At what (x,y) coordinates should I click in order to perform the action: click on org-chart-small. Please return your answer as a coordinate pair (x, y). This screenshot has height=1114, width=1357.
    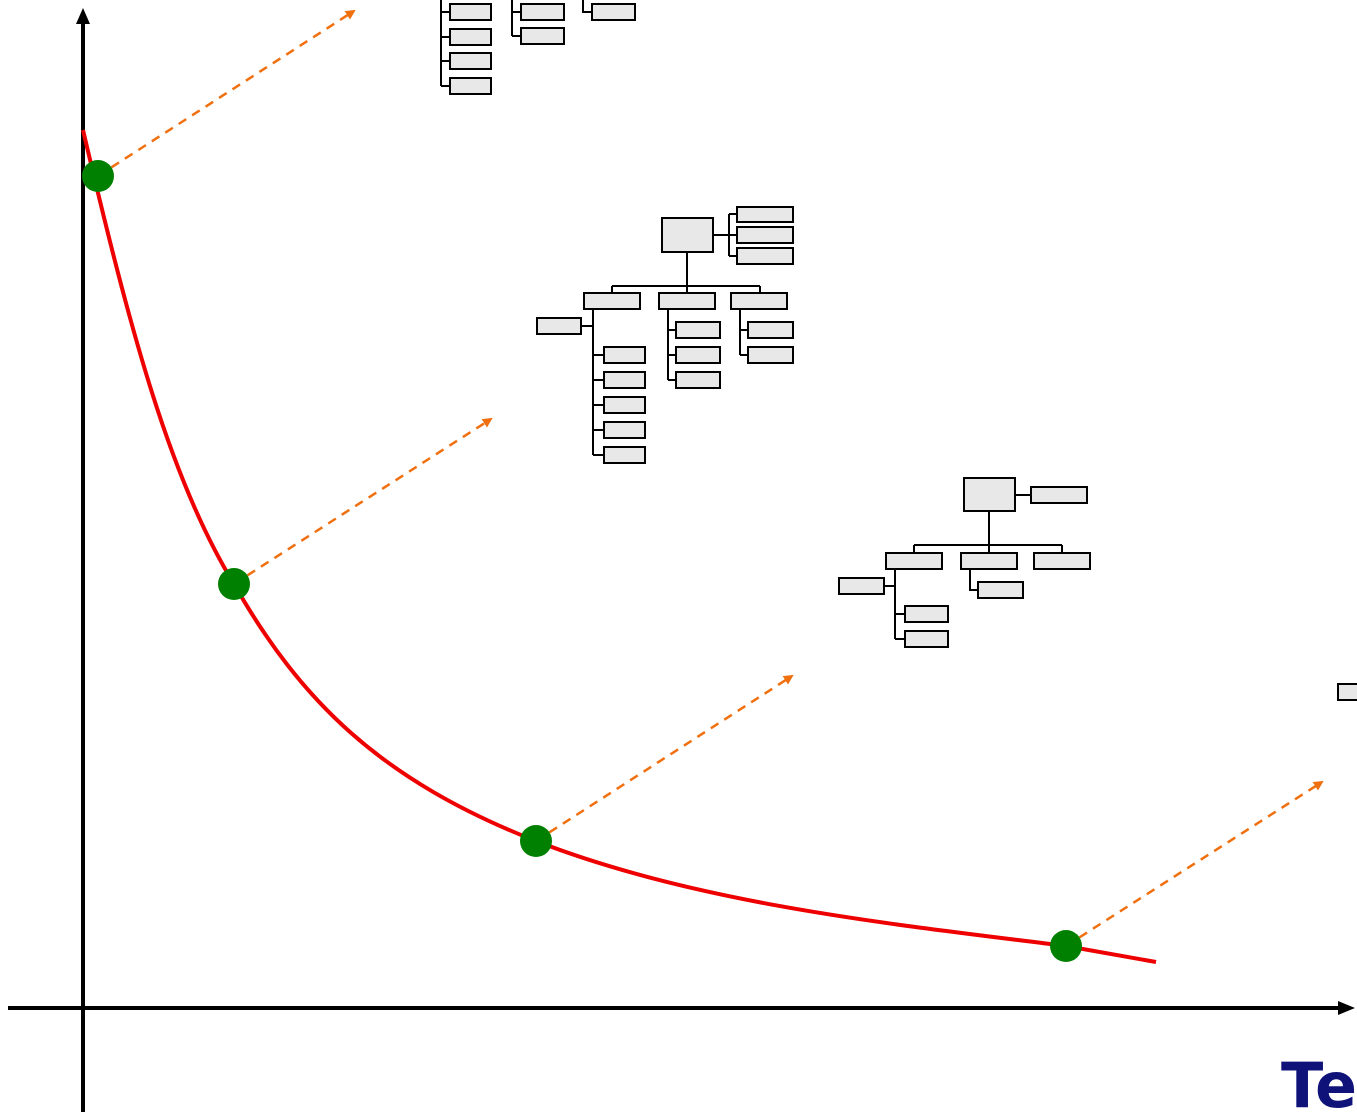
    Looking at the image, I should click on (964, 562).